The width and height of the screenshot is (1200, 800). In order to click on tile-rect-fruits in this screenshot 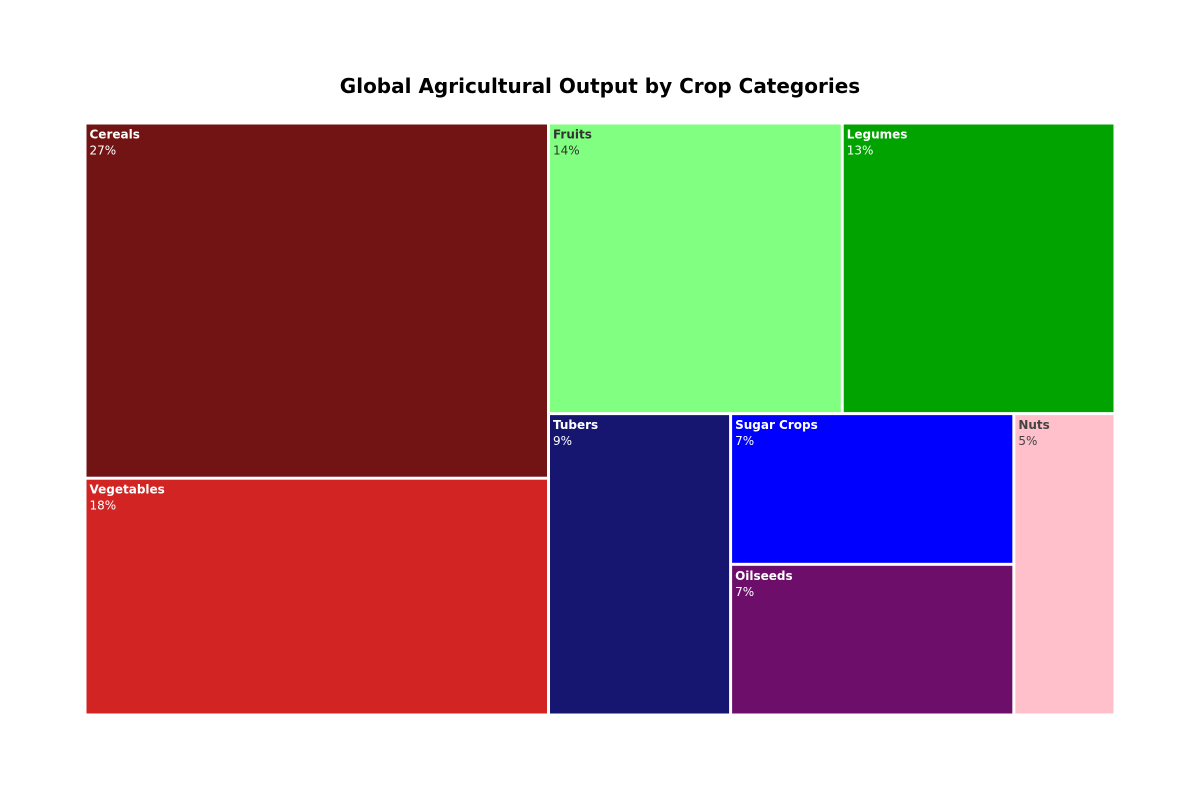, I will do `click(695, 268)`.